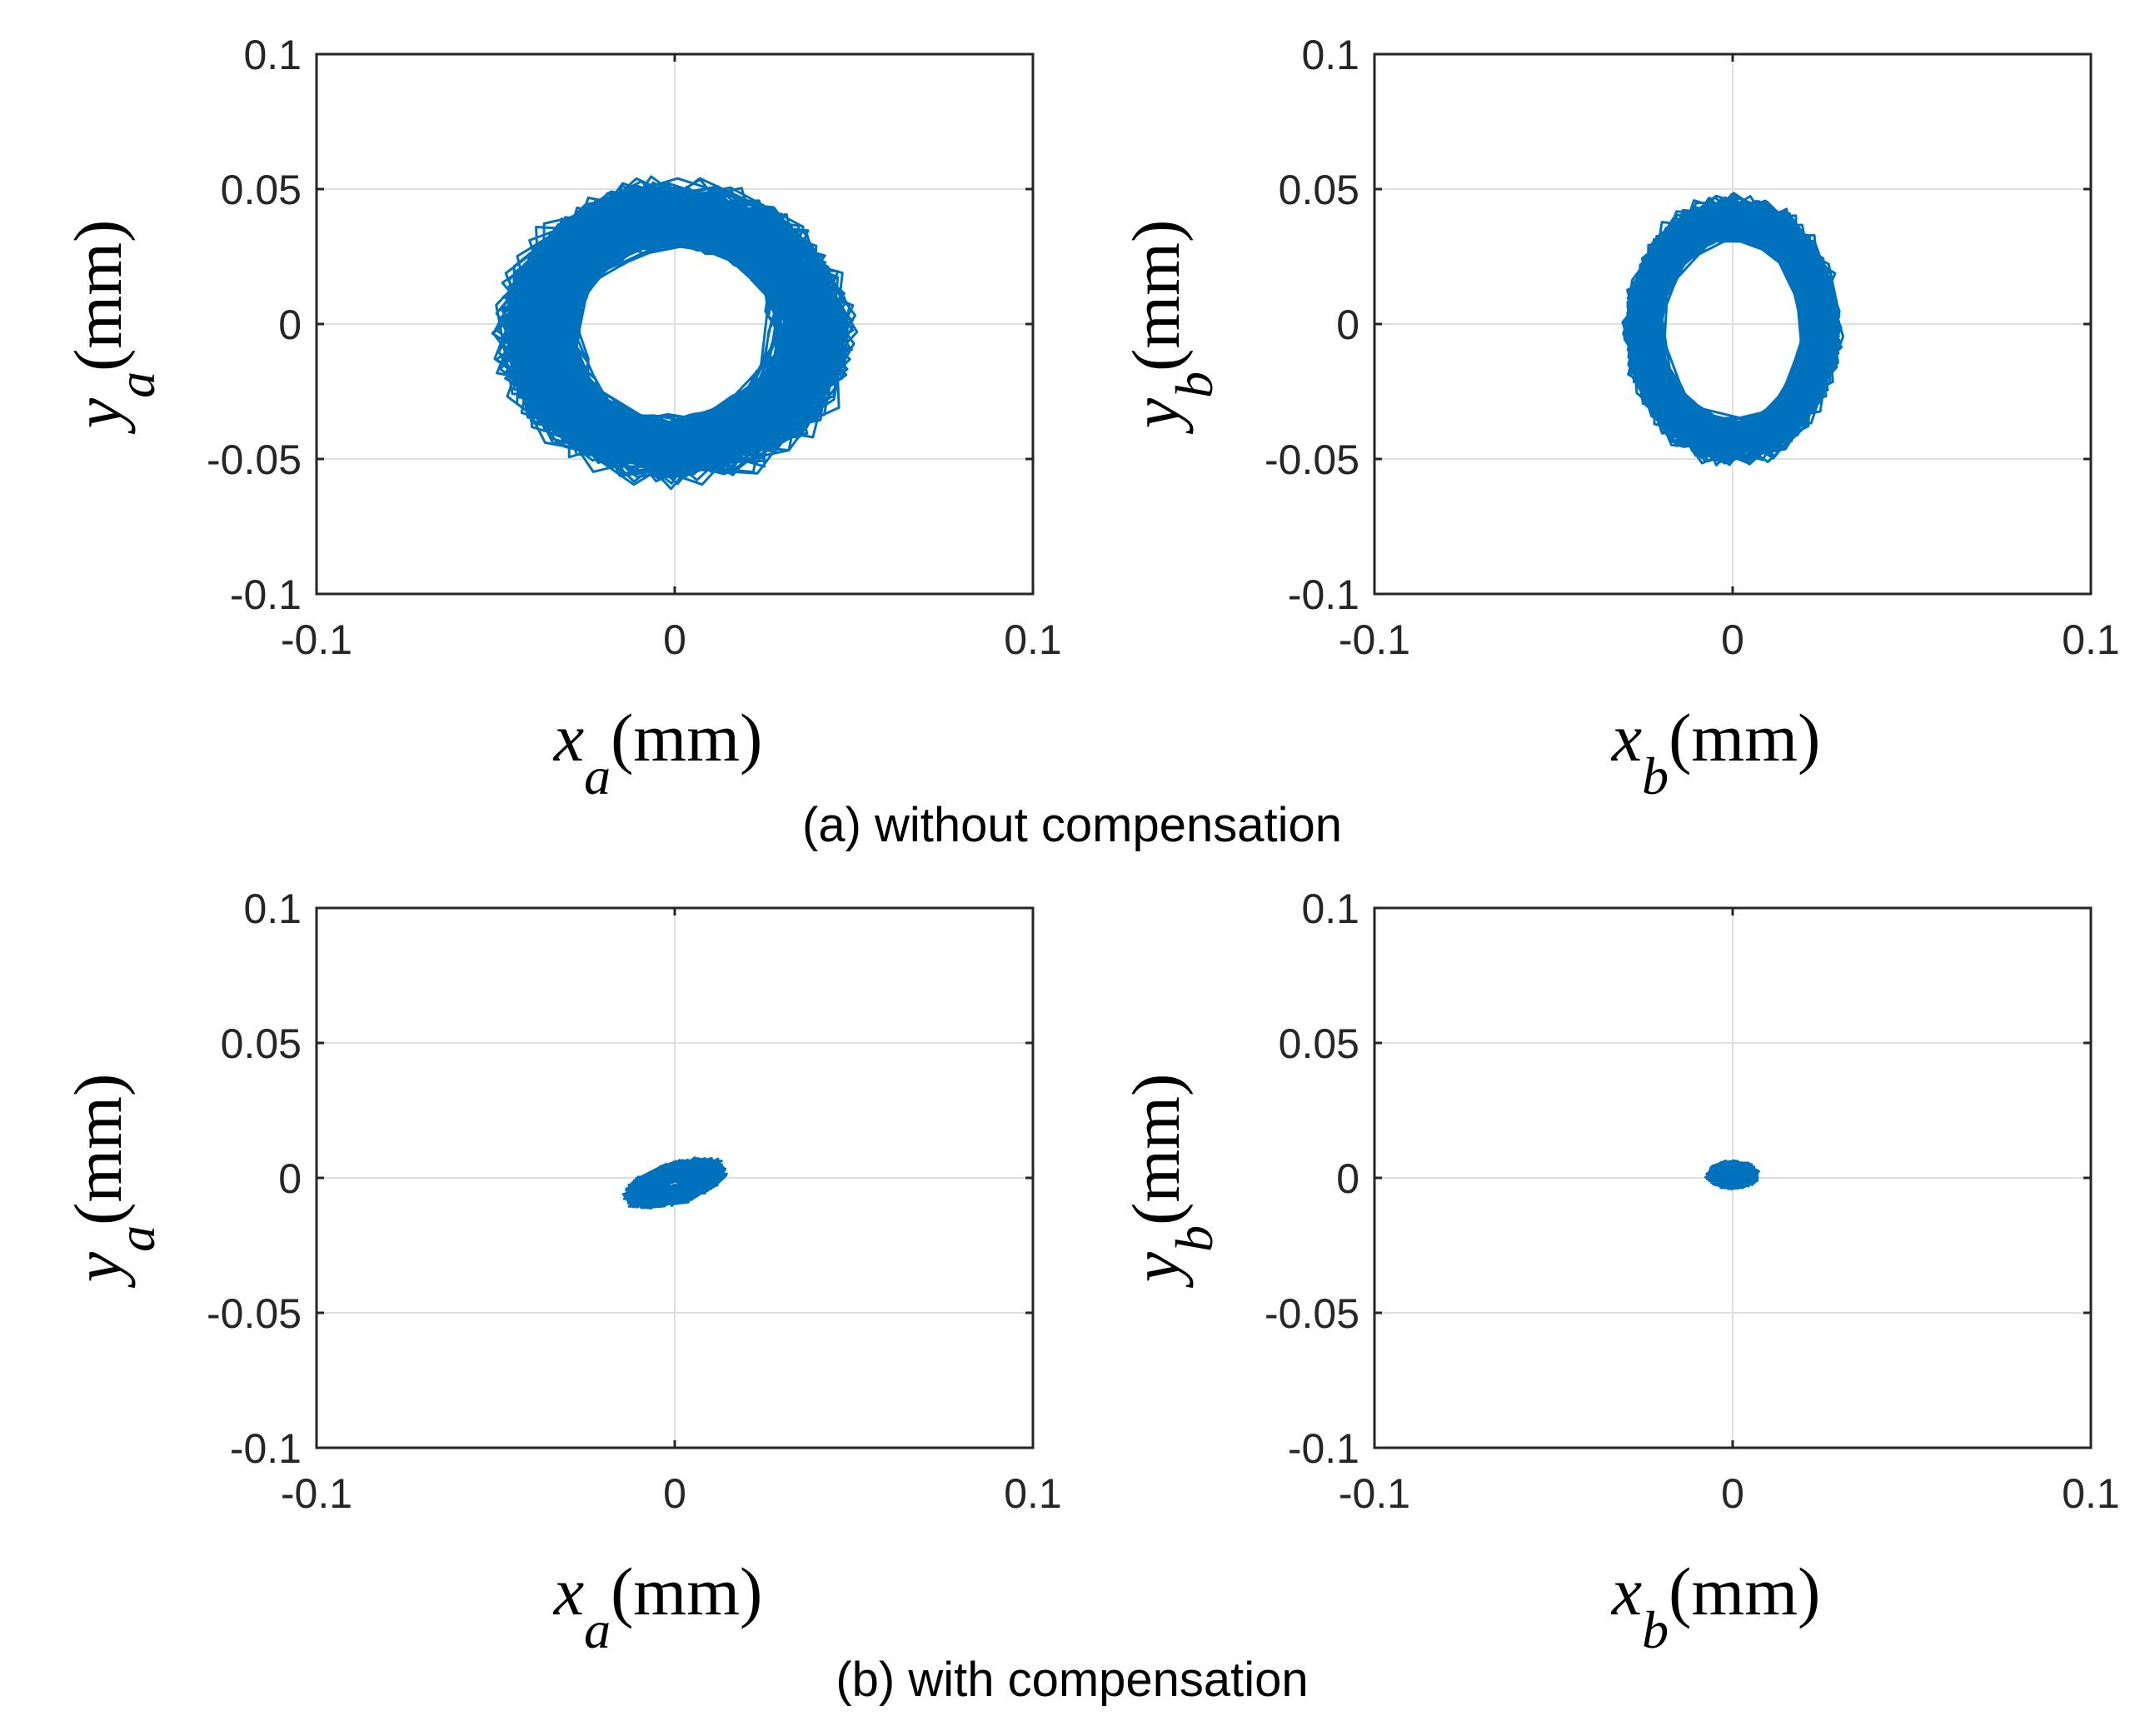 This screenshot has width=2145, height=1736. Describe the element at coordinates (1072, 825) in the screenshot. I see `caption-a: (a) without compensation` at that location.